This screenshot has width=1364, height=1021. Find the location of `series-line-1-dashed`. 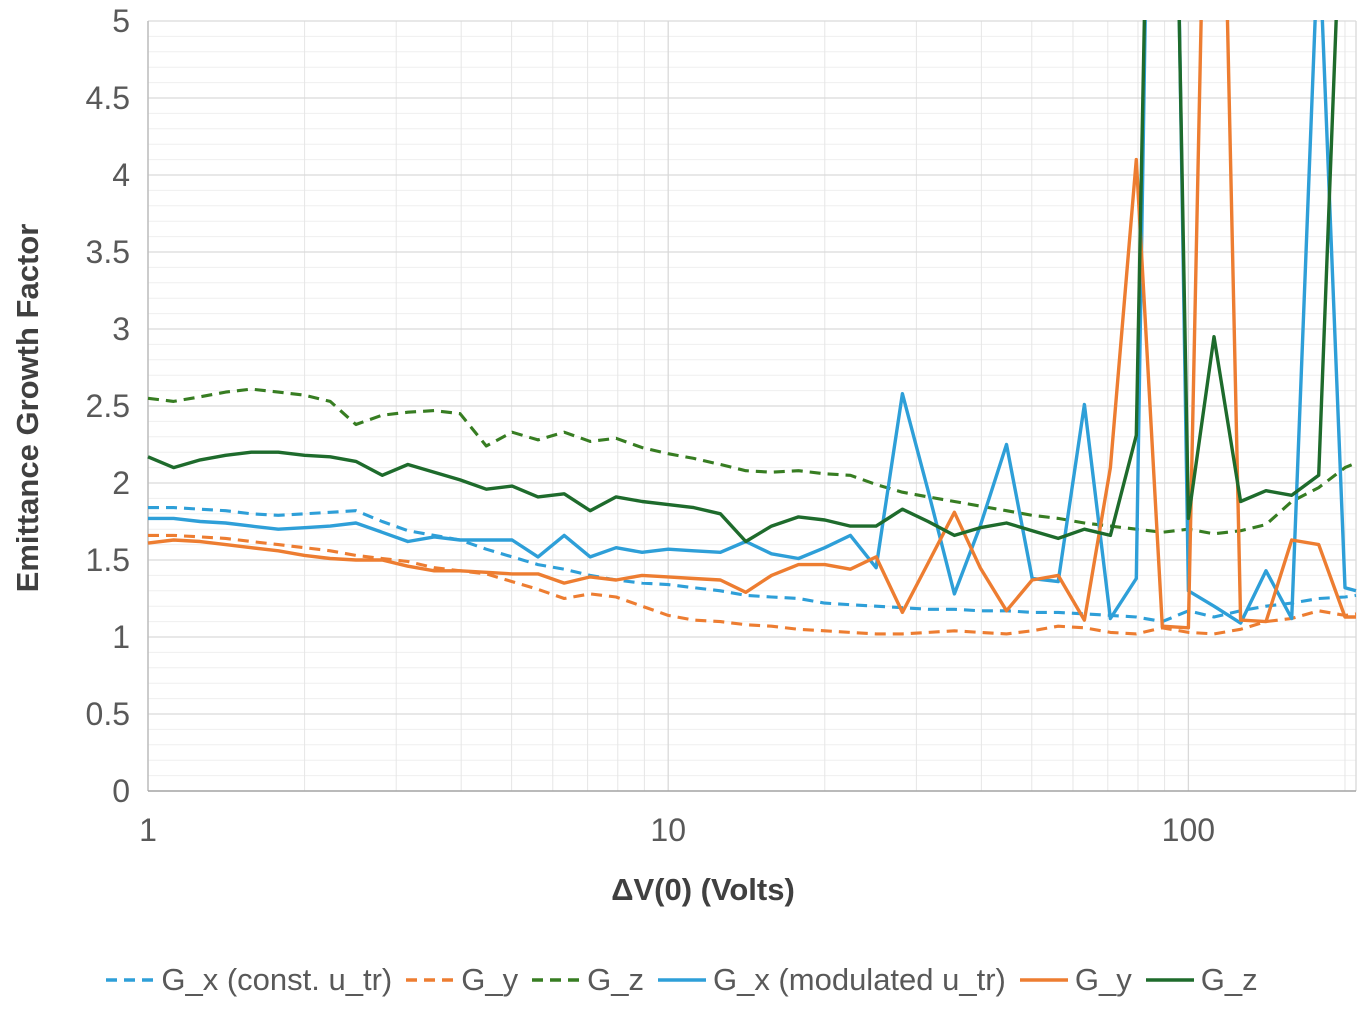

series-line-1-dashed is located at coordinates (752, 565).